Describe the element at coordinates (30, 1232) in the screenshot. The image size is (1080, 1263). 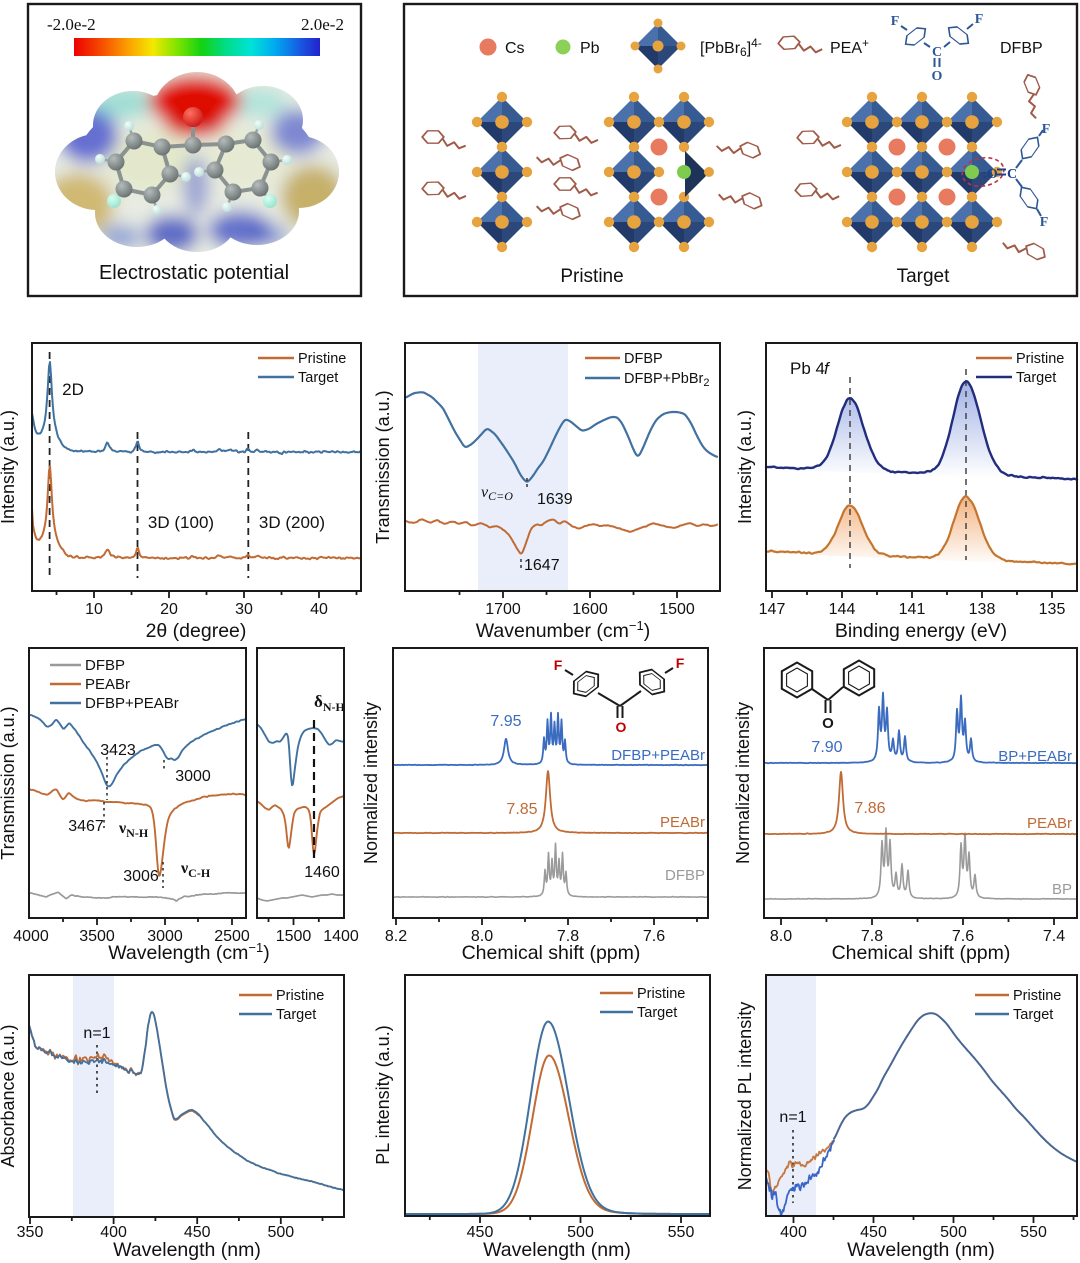
I see `svg-text: 350` at that location.